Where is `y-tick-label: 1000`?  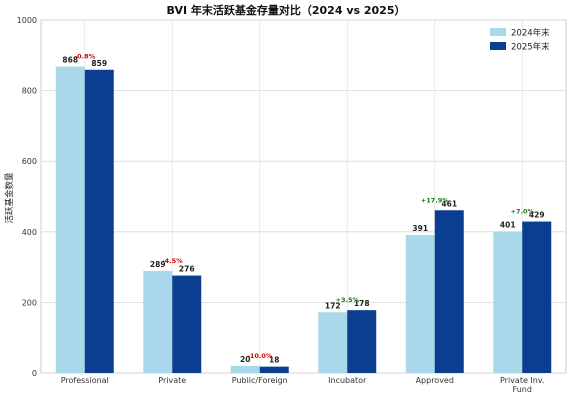 y-tick-label: 1000 is located at coordinates (27, 20).